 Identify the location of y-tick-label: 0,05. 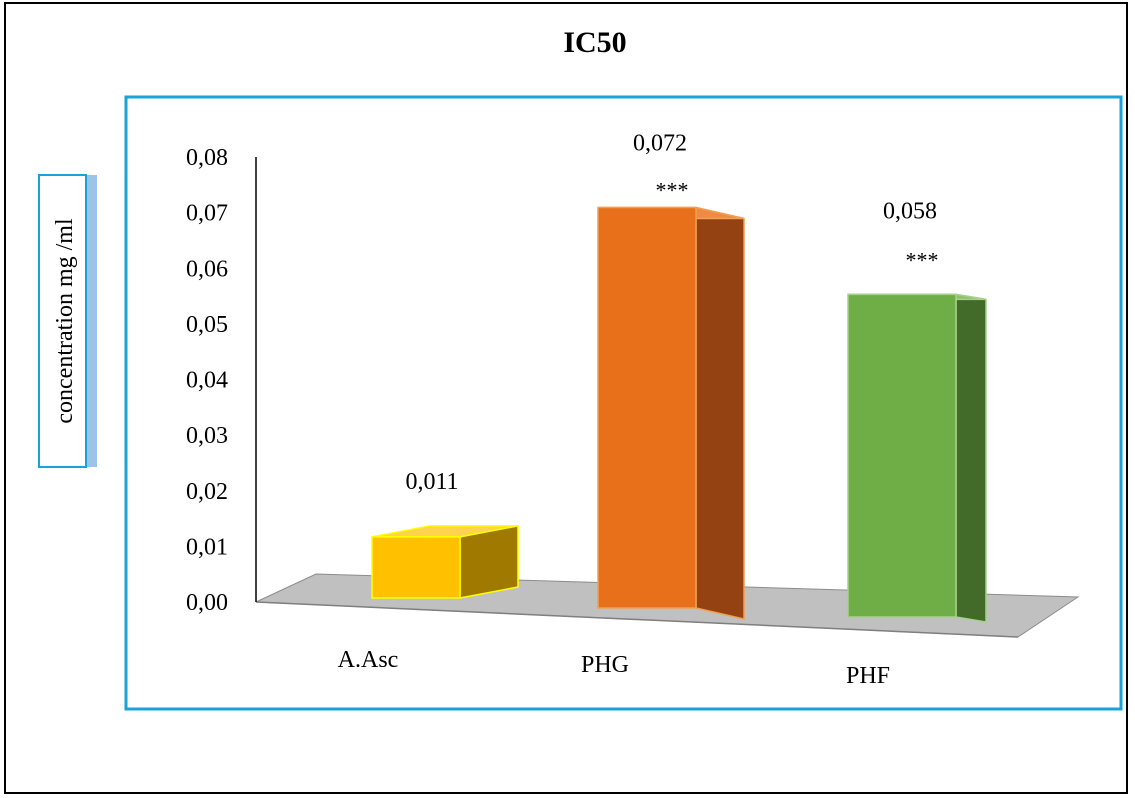
(207, 325).